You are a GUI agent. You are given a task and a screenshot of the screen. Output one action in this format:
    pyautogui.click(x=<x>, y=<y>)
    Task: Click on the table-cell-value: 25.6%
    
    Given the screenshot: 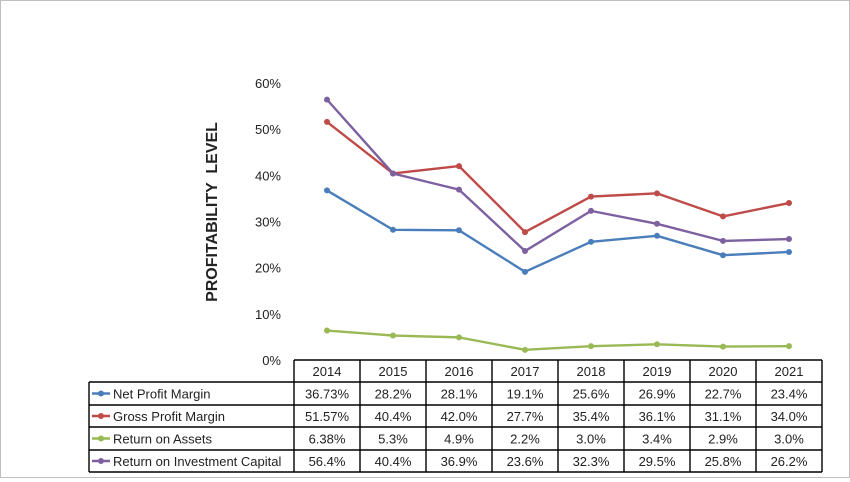 What is the action you would take?
    pyautogui.click(x=591, y=394)
    